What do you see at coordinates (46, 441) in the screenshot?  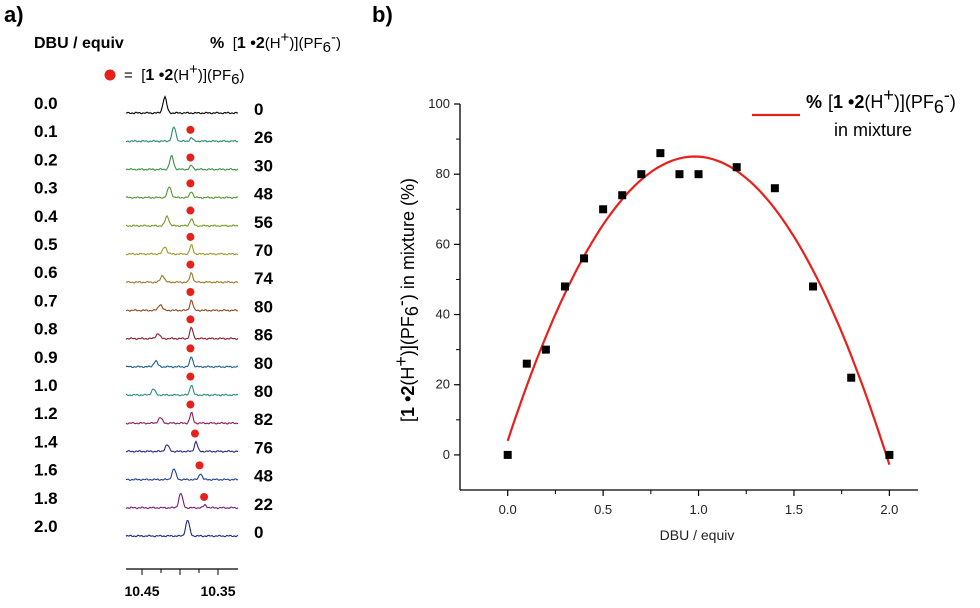 I see `equiv-label: 1.4` at bounding box center [46, 441].